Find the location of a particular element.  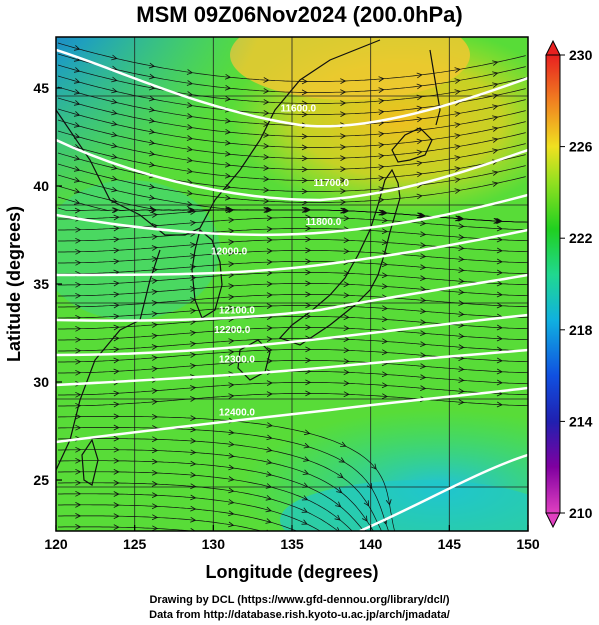

y-tick-label: 25 is located at coordinates (41, 480).